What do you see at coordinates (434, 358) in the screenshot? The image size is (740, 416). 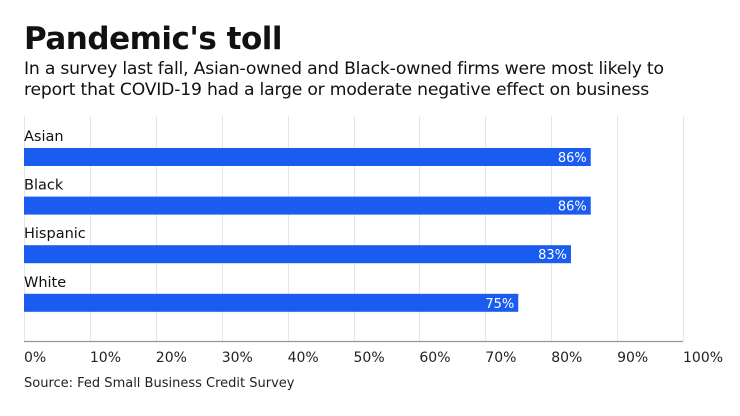 I see `x-tick-label: 60%` at bounding box center [434, 358].